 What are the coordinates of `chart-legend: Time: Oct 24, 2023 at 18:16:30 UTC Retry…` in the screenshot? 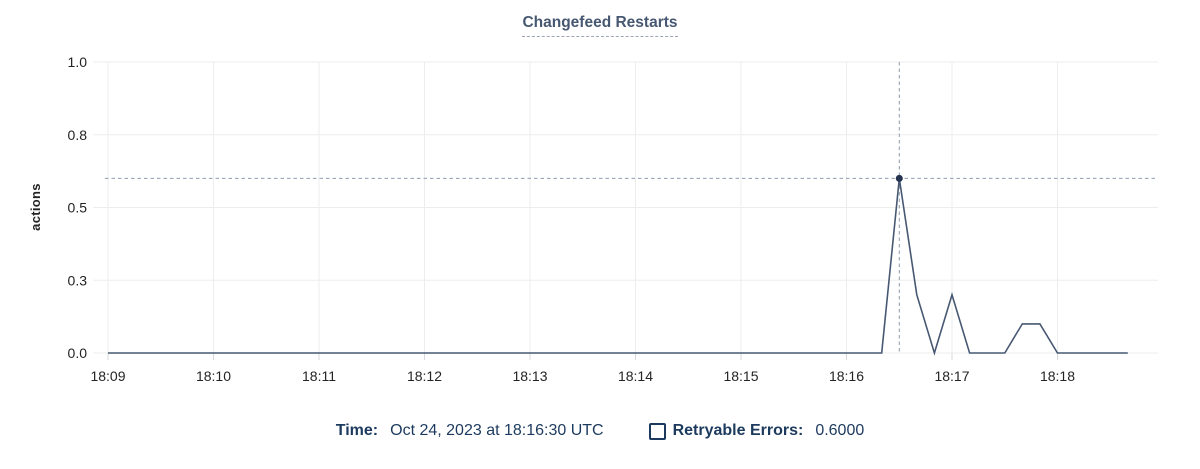 It's located at (600, 431).